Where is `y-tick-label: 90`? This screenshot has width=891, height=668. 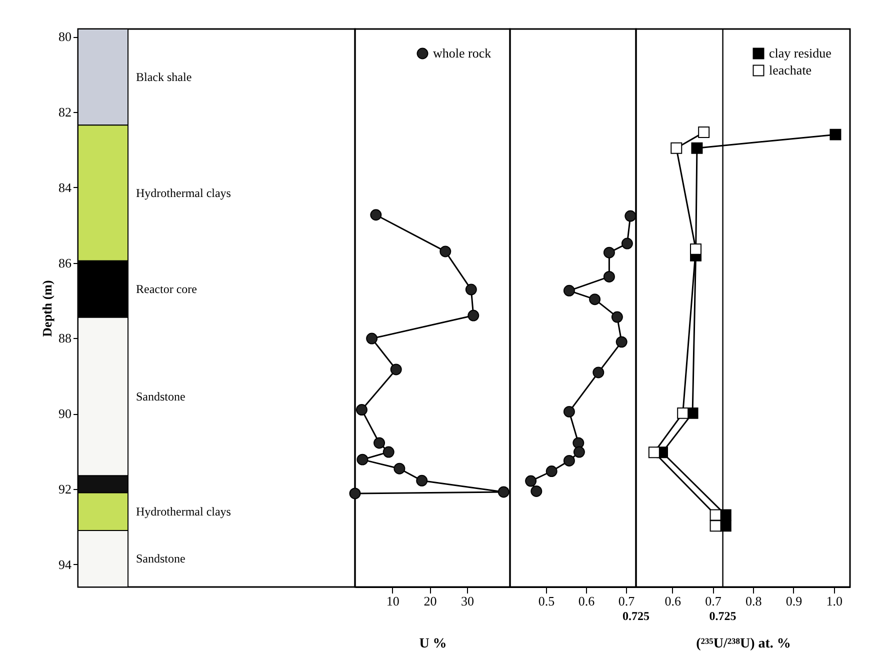 y-tick-label: 90 is located at coordinates (65, 414).